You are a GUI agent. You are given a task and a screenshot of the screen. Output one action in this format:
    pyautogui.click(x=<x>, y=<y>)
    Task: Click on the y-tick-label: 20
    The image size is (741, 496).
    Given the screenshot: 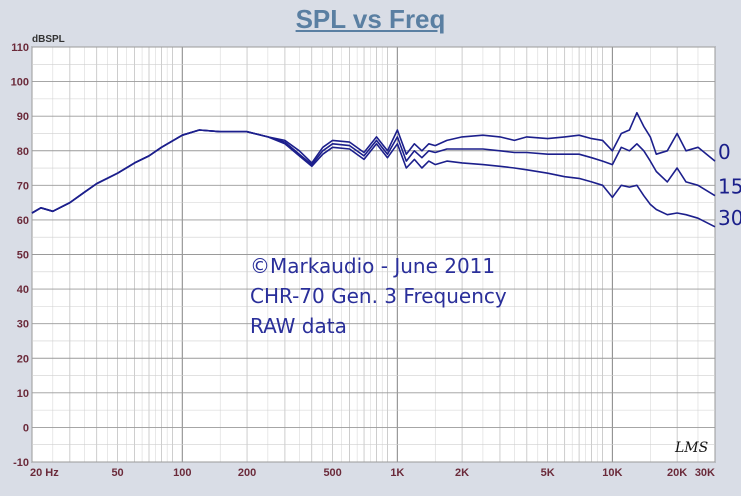 What is the action you would take?
    pyautogui.click(x=23, y=359)
    